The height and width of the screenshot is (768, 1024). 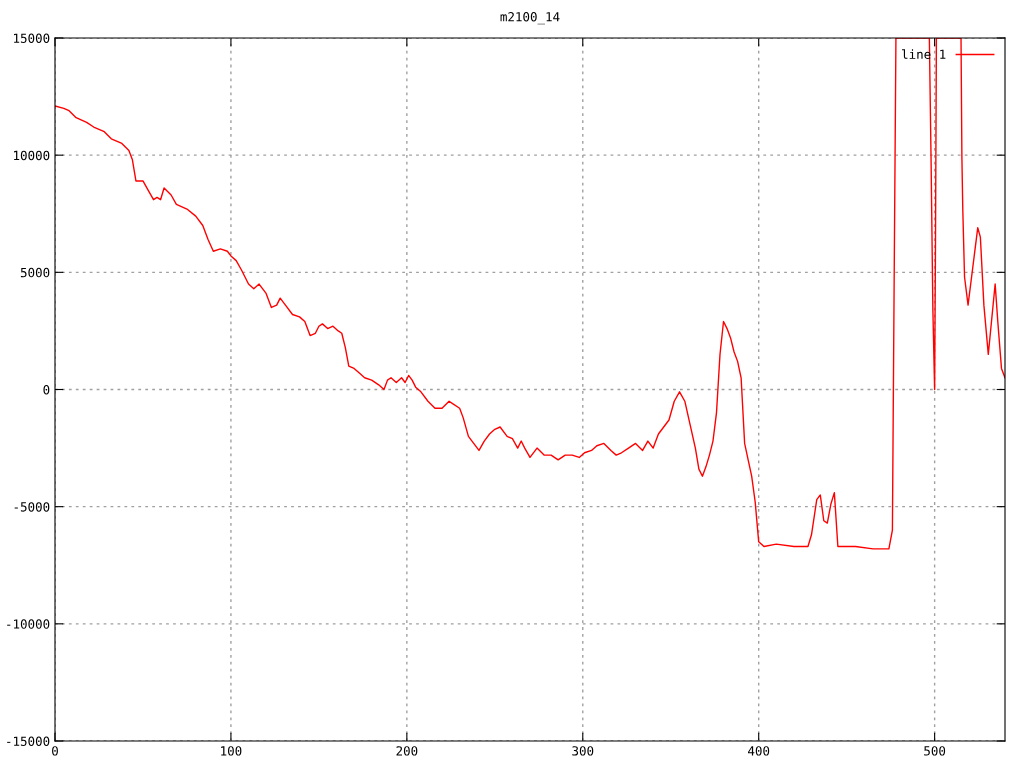 What do you see at coordinates (55, 751) in the screenshot?
I see `x-tick-label: 0` at bounding box center [55, 751].